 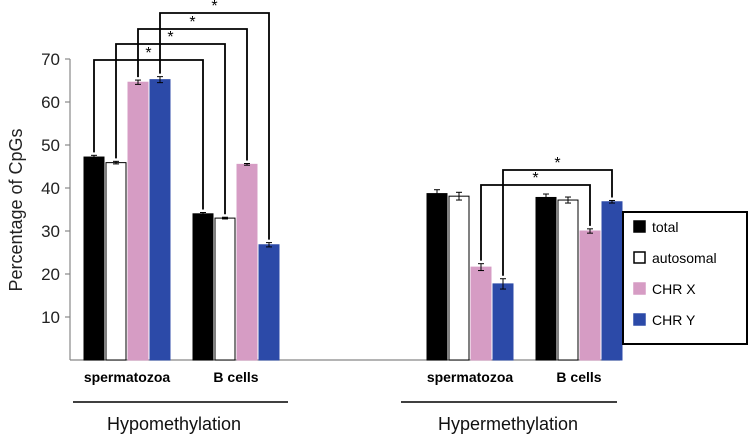 What do you see at coordinates (50, 188) in the screenshot?
I see `y-tick-label: 40` at bounding box center [50, 188].